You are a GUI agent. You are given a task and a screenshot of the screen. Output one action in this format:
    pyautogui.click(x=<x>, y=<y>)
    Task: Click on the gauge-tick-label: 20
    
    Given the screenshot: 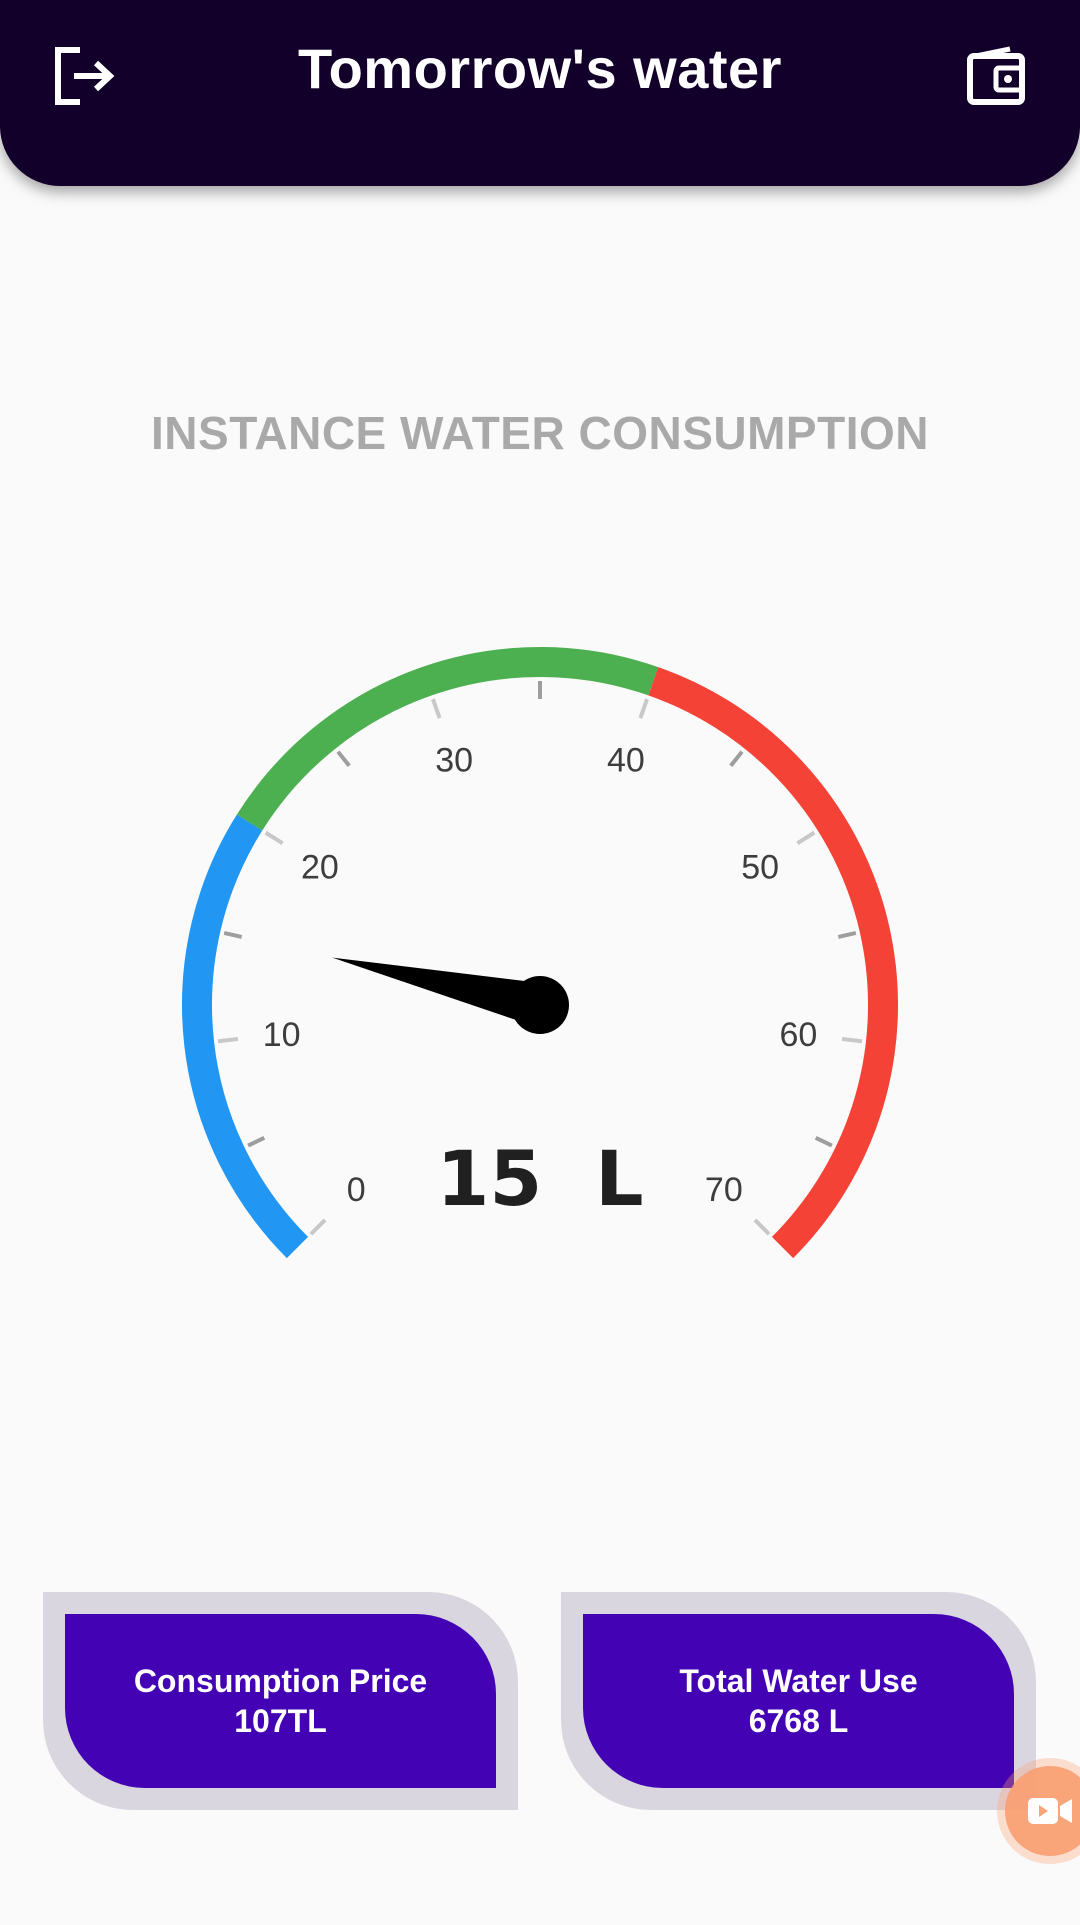 What is the action you would take?
    pyautogui.click(x=320, y=868)
    